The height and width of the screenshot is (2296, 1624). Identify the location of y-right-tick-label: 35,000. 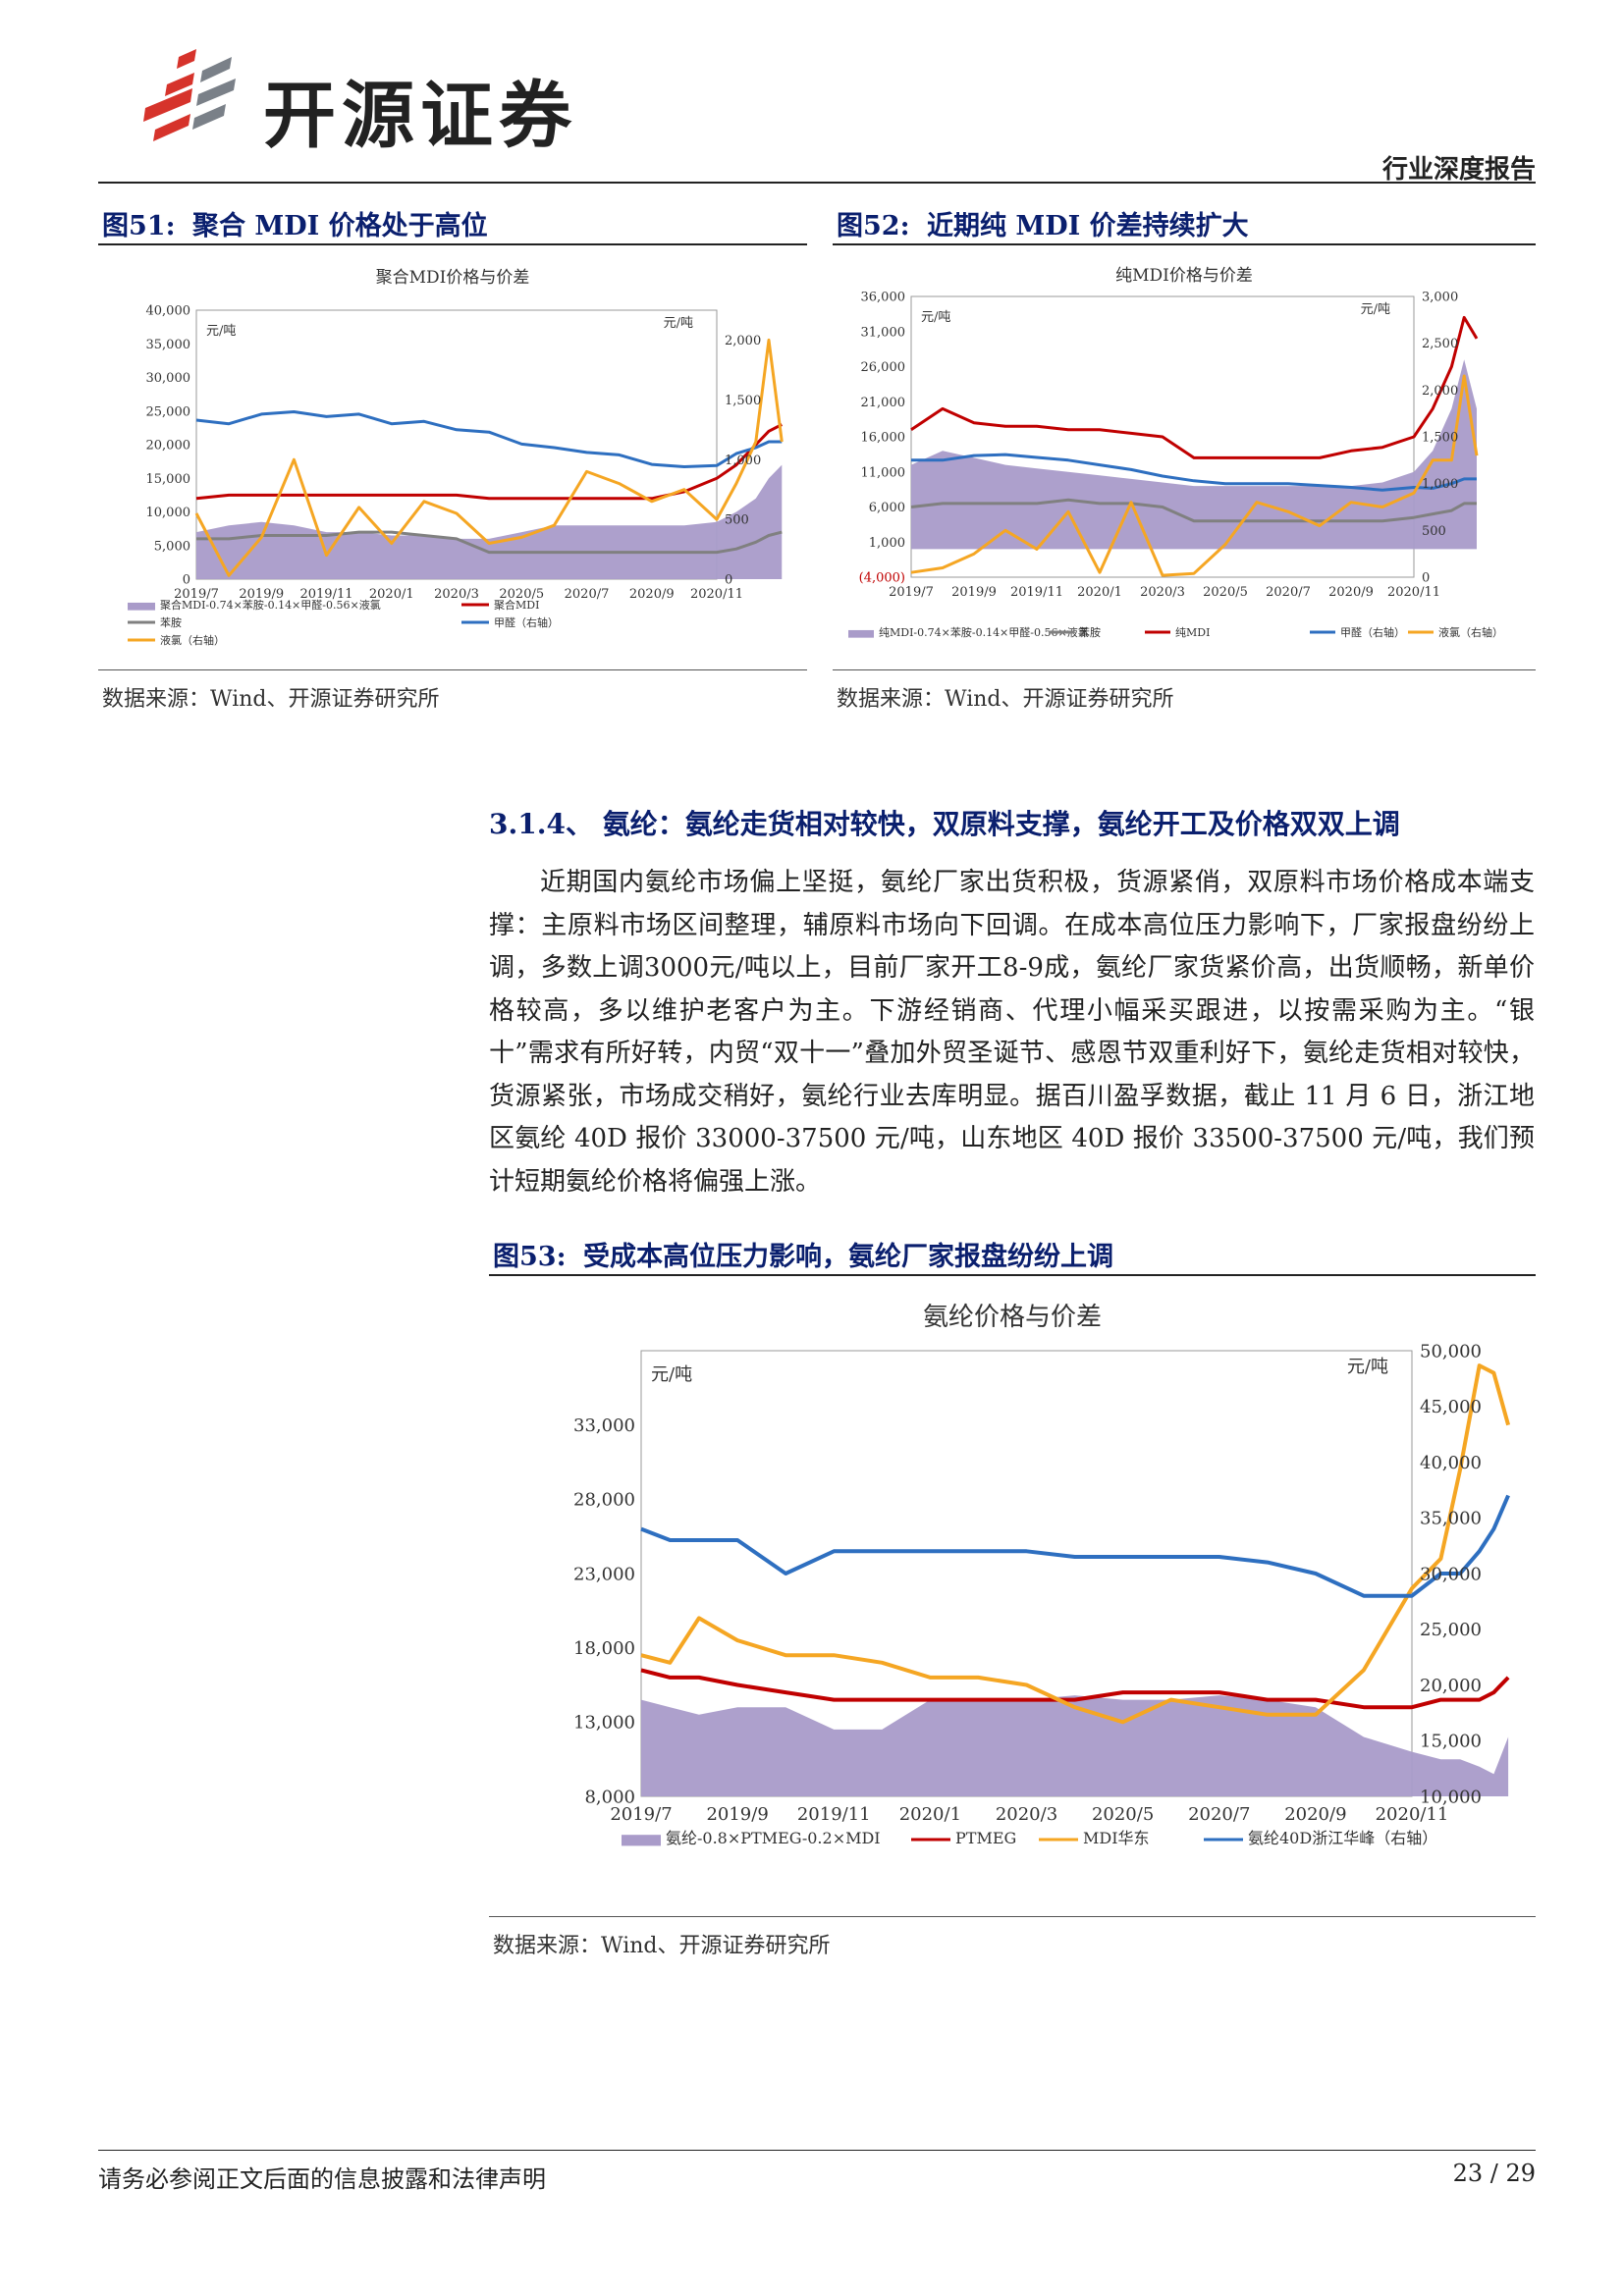
(1451, 1519).